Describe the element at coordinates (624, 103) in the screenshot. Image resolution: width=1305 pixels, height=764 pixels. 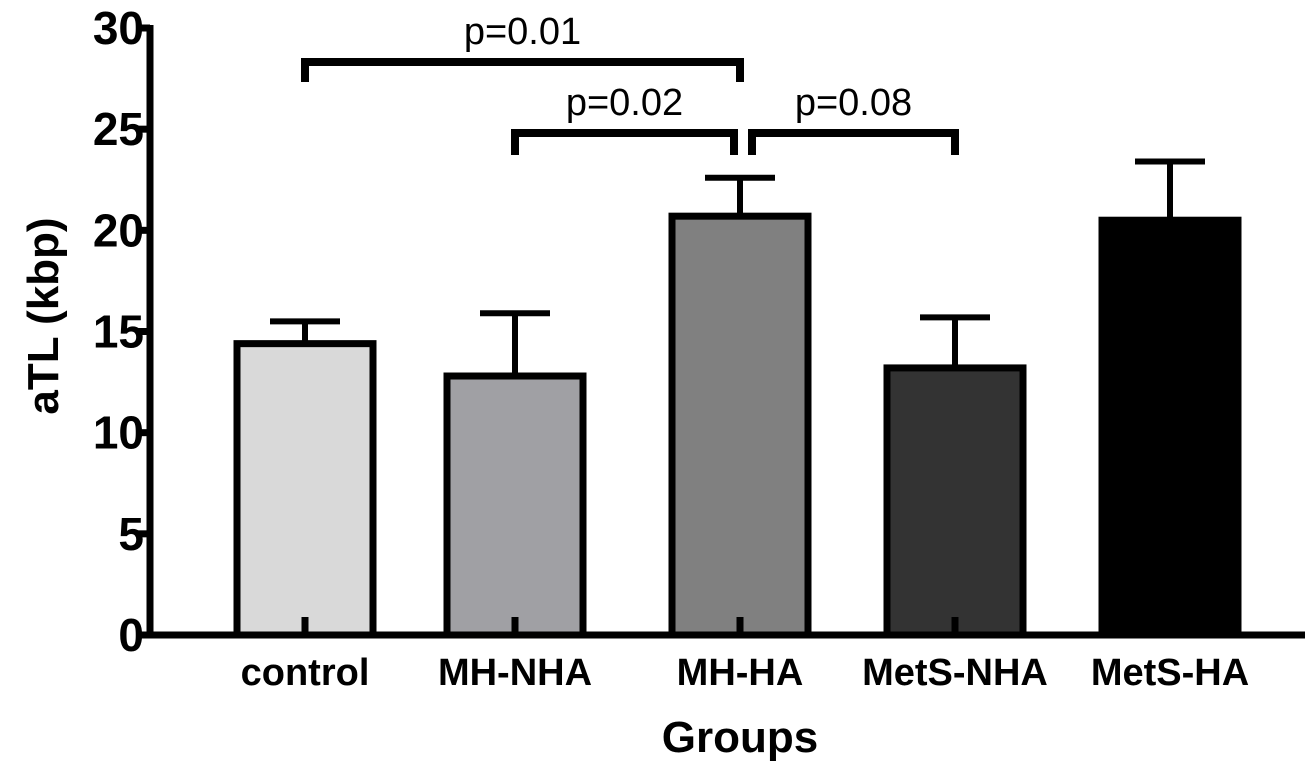
I see `p-value-label: p=0.02` at that location.